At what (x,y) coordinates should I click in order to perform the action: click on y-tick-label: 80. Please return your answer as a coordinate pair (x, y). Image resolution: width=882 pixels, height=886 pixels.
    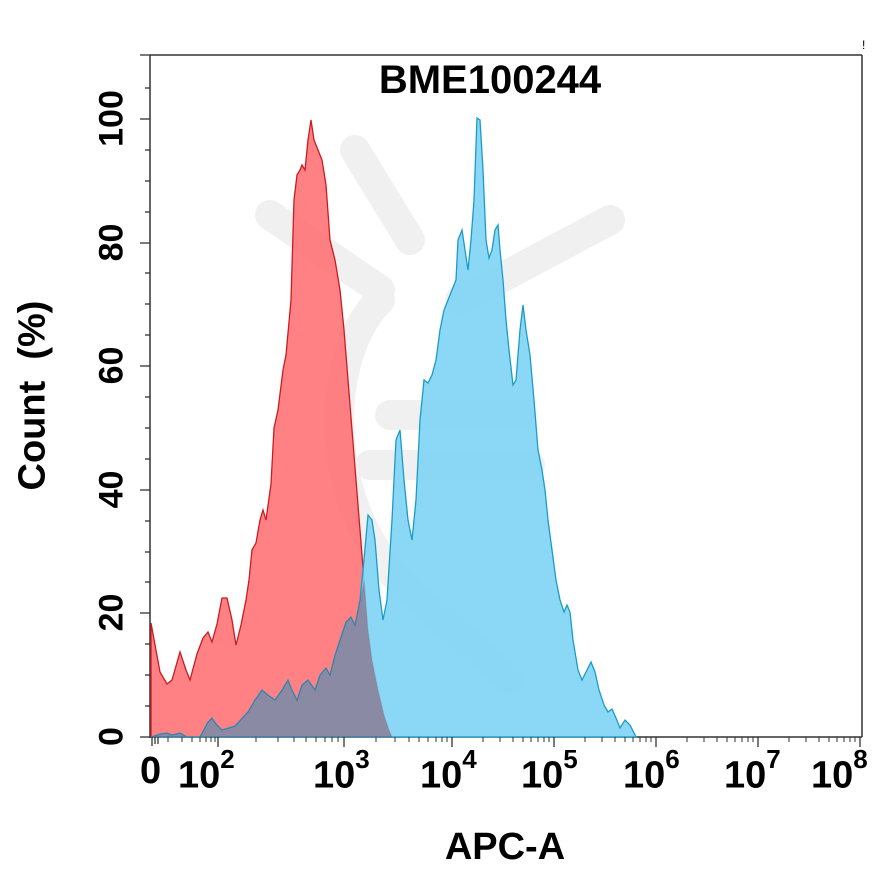
    Looking at the image, I should click on (111, 242).